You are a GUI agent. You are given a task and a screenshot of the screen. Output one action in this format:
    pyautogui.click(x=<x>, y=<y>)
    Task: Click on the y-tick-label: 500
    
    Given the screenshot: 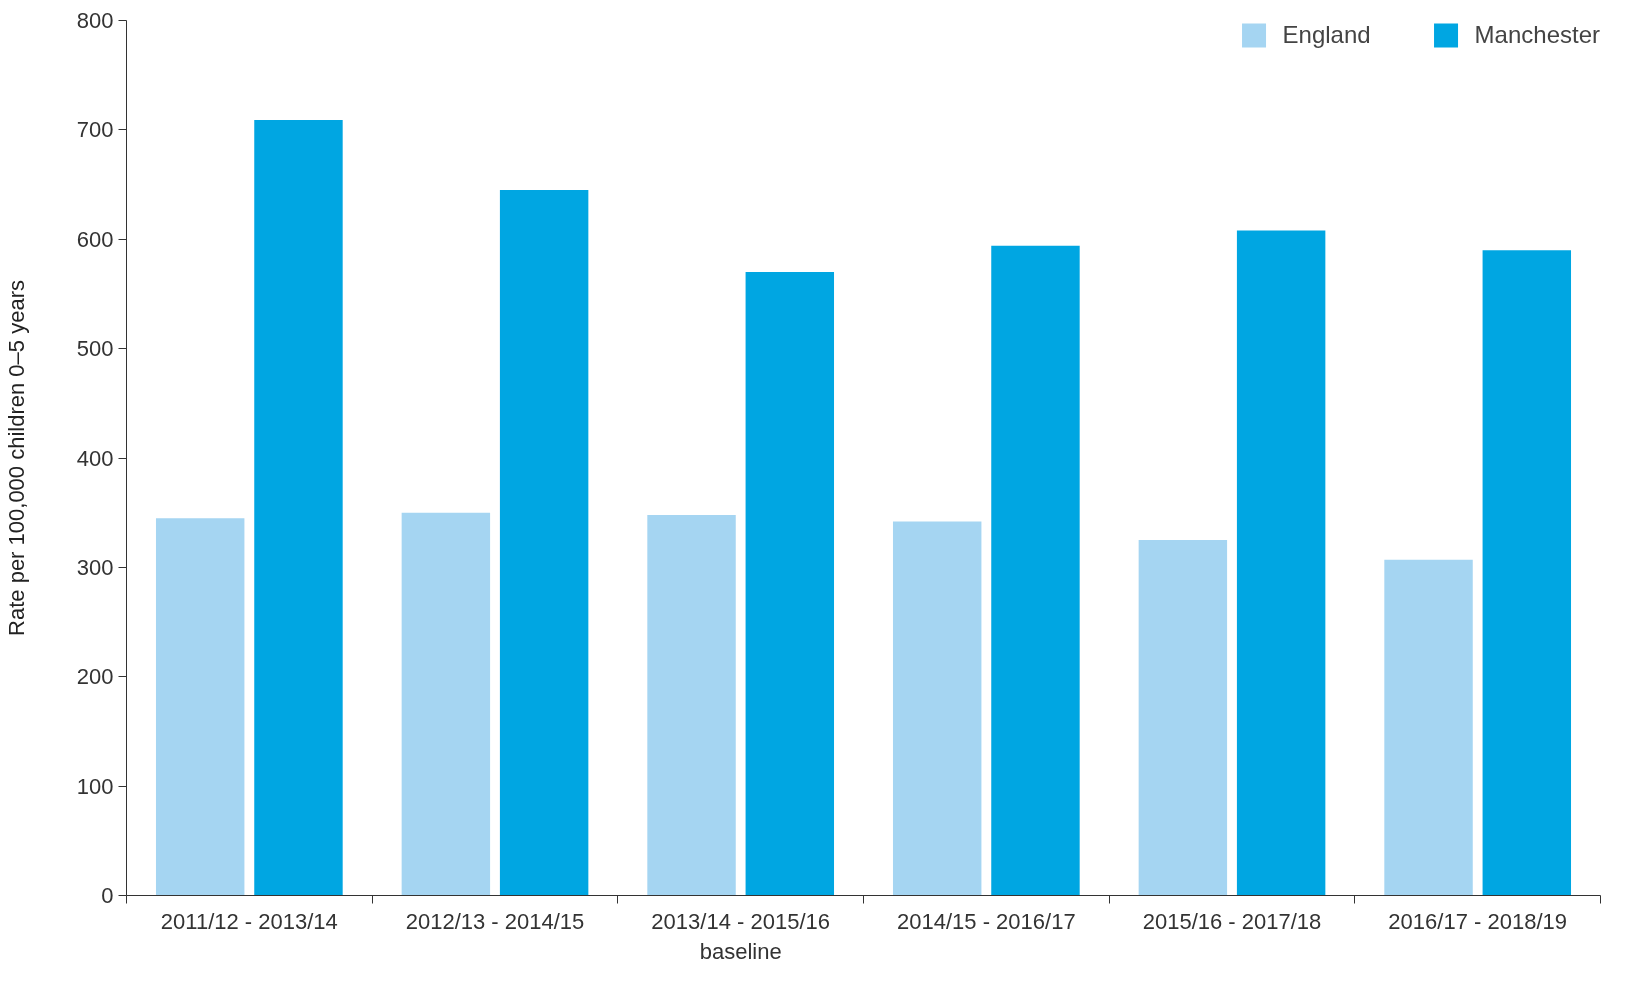 What is the action you would take?
    pyautogui.click(x=95, y=349)
    